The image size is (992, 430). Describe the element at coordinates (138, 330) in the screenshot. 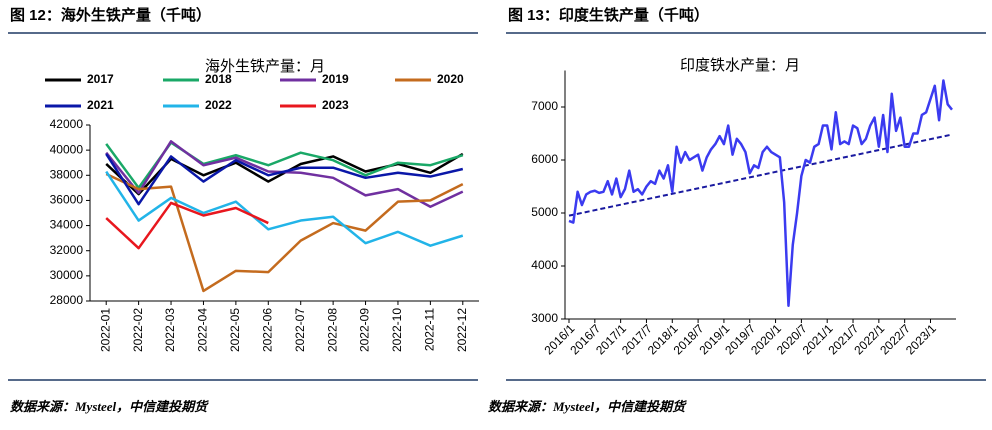

I see `x-tick-label: 2022-02` at that location.